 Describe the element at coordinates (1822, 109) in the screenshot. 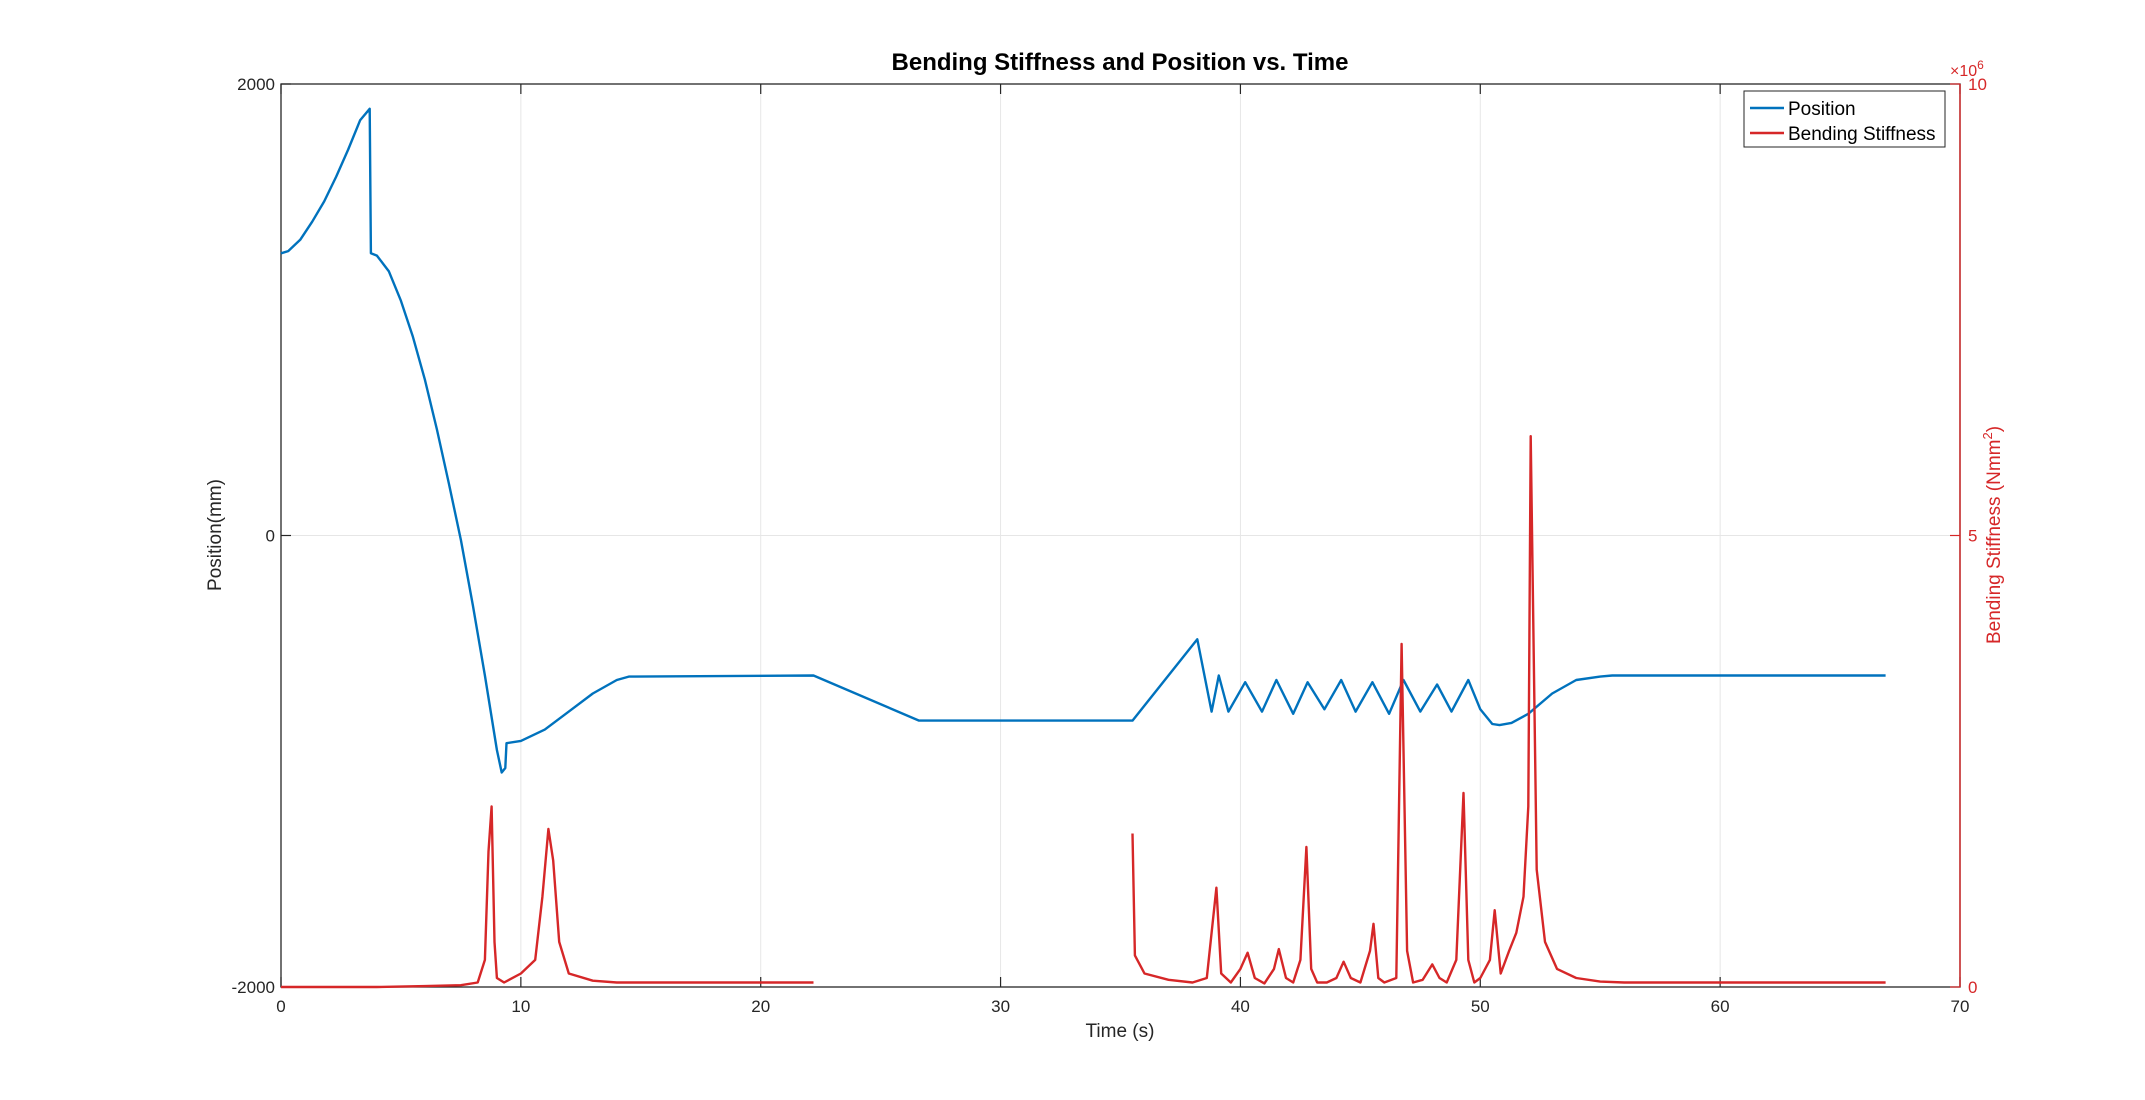

I see `legend-label-position: Position` at that location.